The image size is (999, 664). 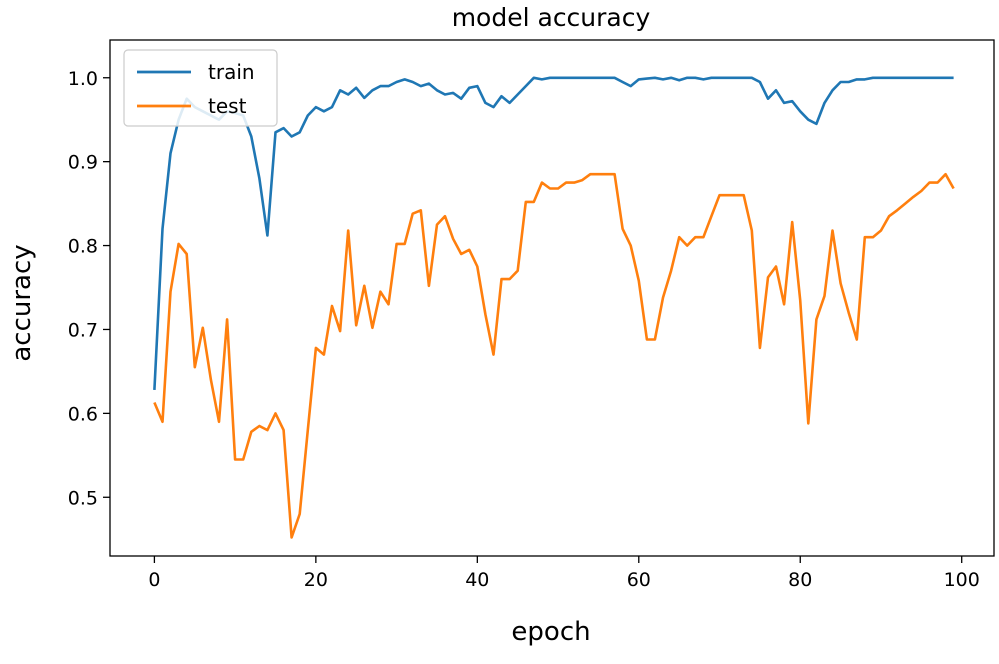 What do you see at coordinates (316, 580) in the screenshot?
I see `x-tick-label: 20` at bounding box center [316, 580].